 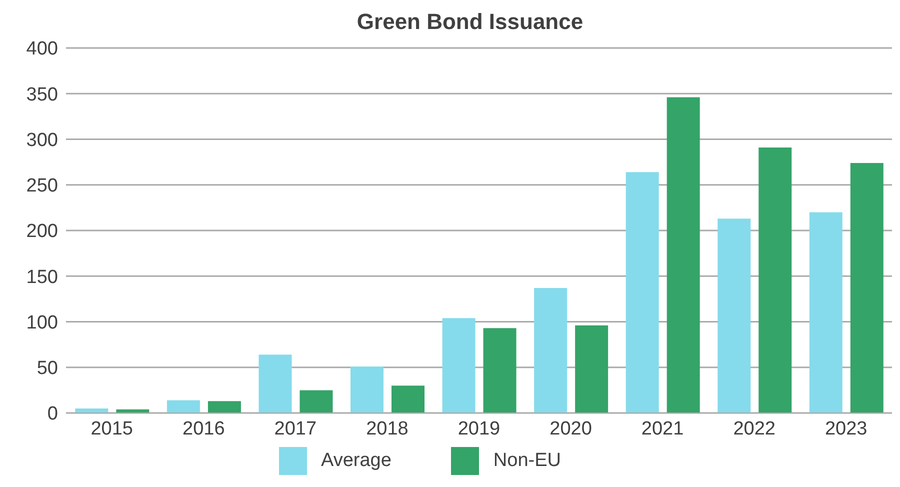 I want to click on x-tick-label: 2020, so click(x=571, y=429).